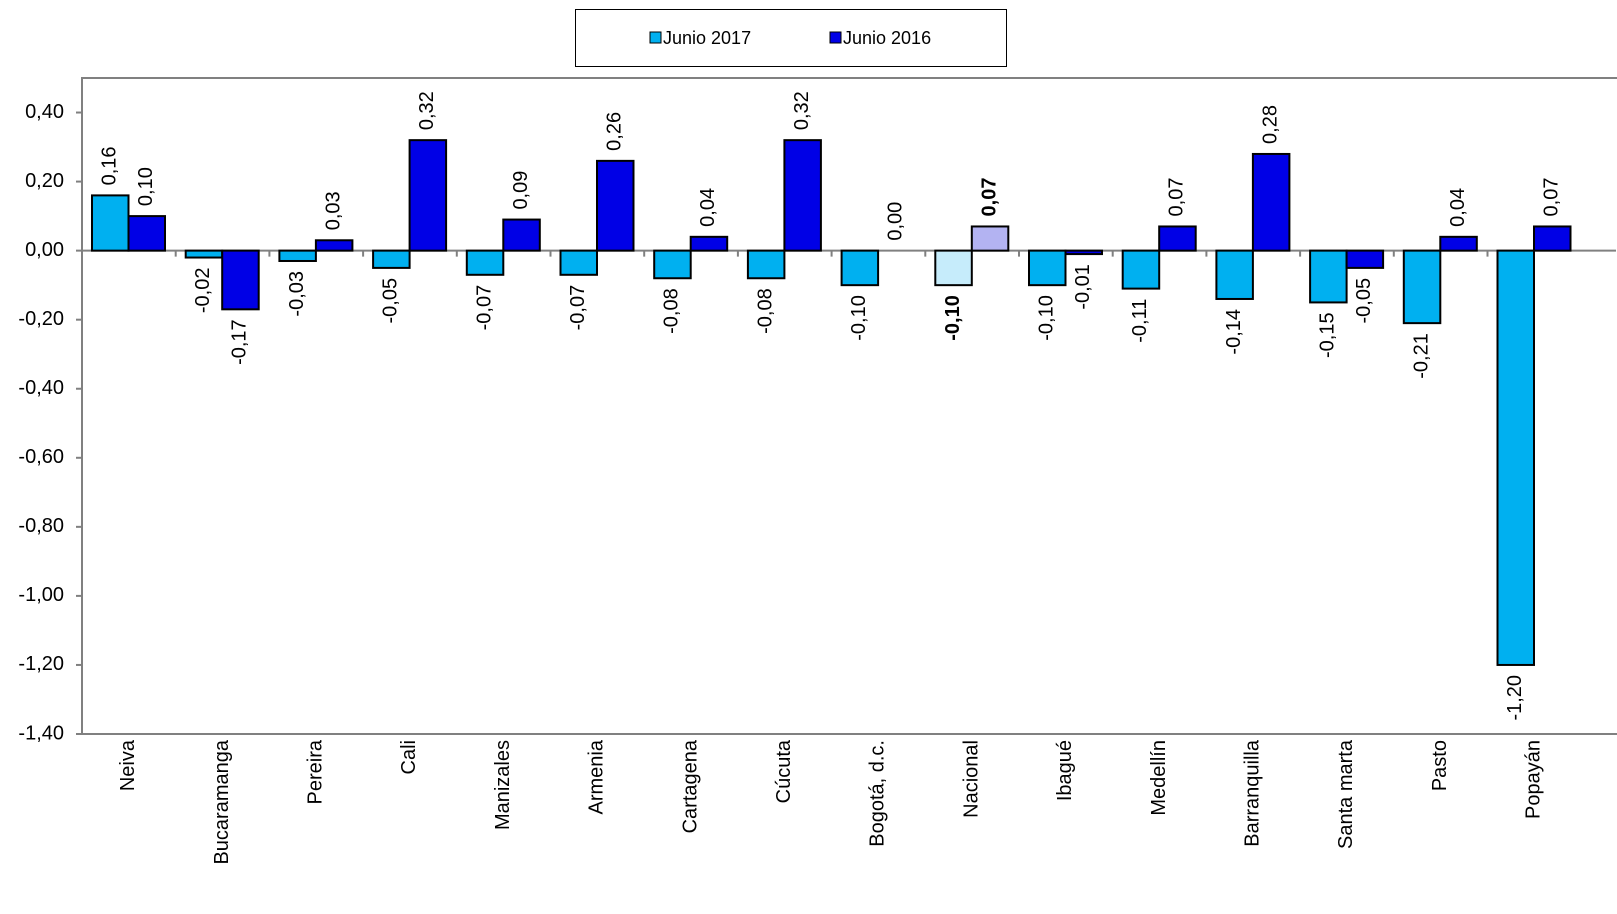 This screenshot has width=1617, height=914. I want to click on value-label: -0,11, so click(1140, 321).